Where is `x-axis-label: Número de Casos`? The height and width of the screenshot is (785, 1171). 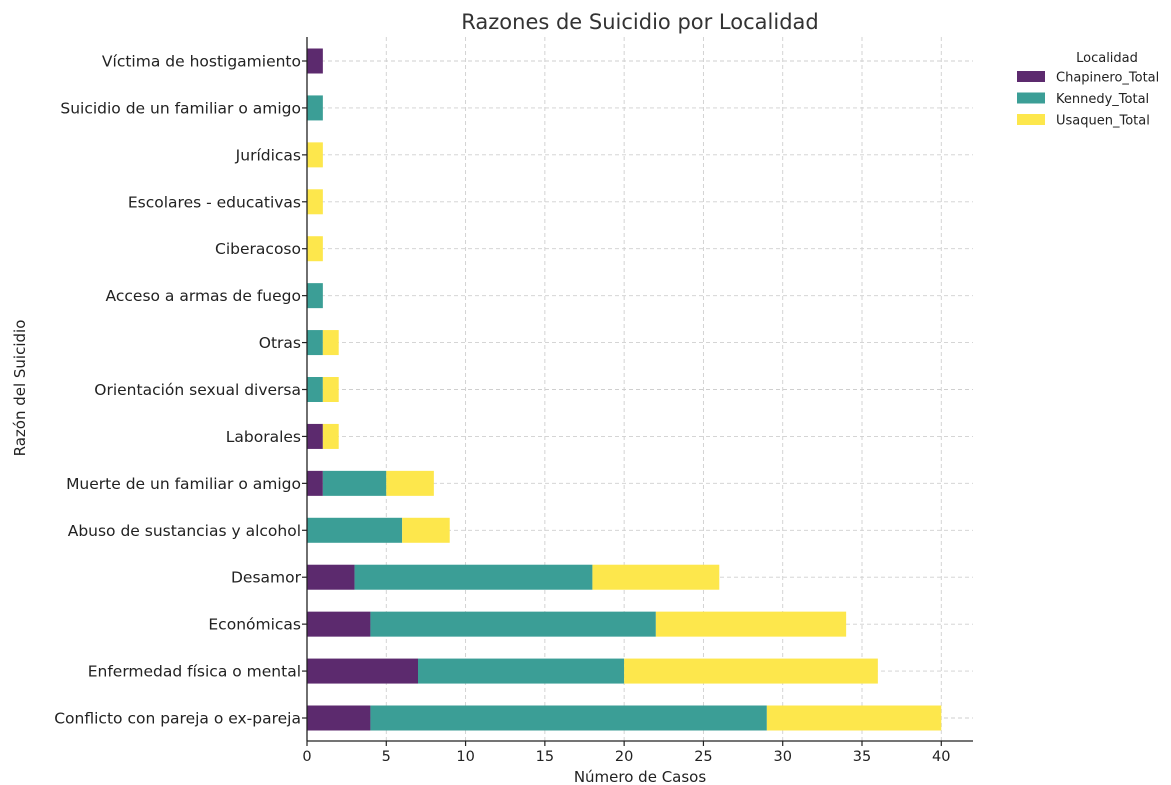
x-axis-label: Número de Casos is located at coordinates (640, 776).